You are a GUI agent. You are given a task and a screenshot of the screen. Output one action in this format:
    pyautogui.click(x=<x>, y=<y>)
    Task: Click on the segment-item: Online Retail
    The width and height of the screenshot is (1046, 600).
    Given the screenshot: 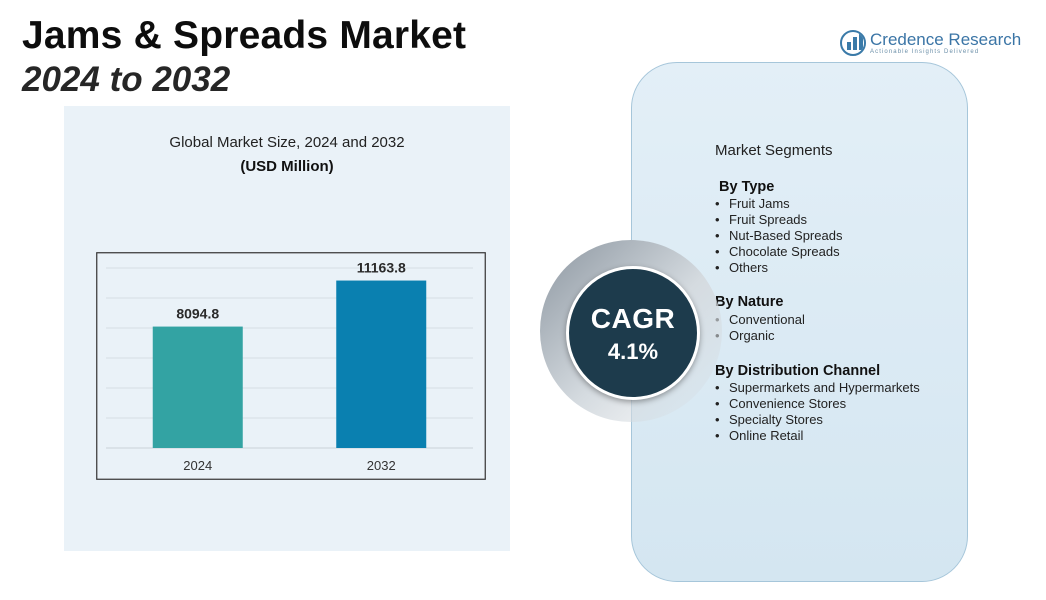 What is the action you would take?
    pyautogui.click(x=817, y=436)
    